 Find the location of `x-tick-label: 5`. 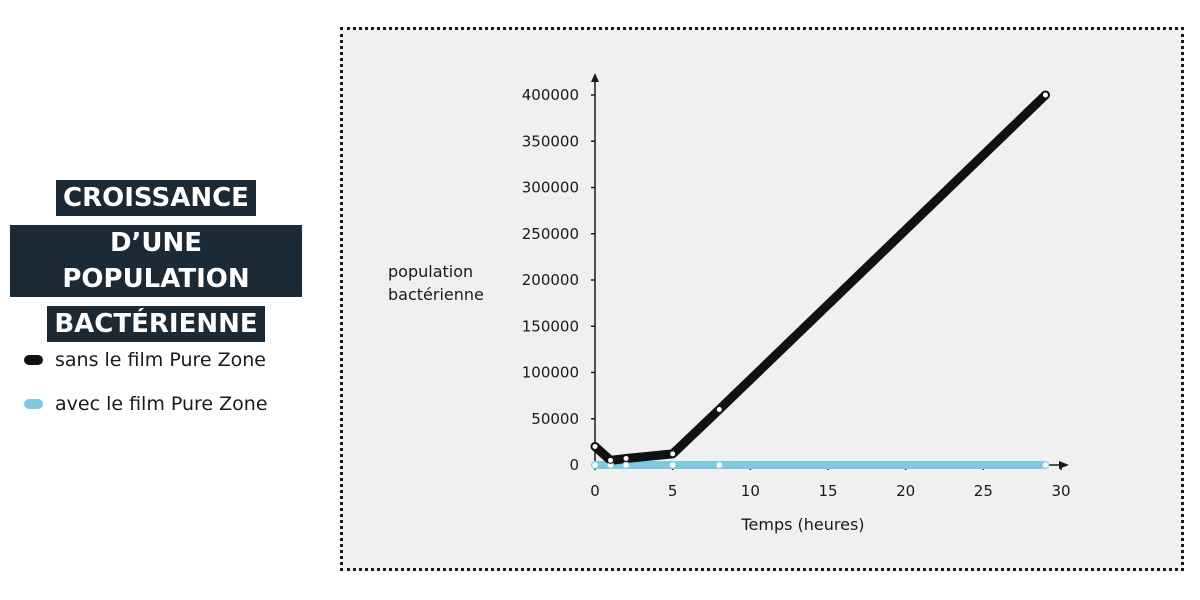

x-tick-label: 5 is located at coordinates (673, 491).